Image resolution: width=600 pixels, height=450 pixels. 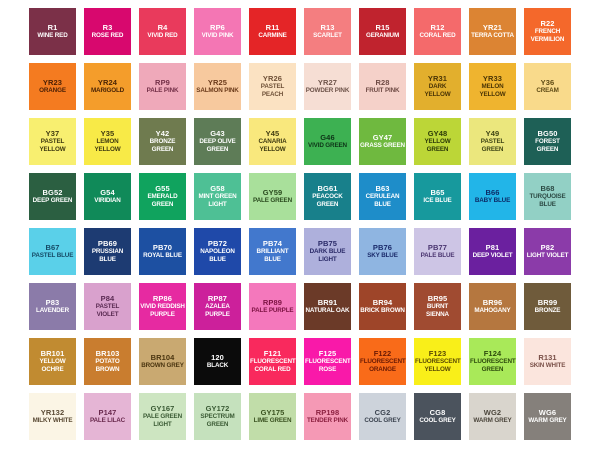 I want to click on color-swatch: F122 FLUORESCENT ORANGE, so click(x=382, y=361).